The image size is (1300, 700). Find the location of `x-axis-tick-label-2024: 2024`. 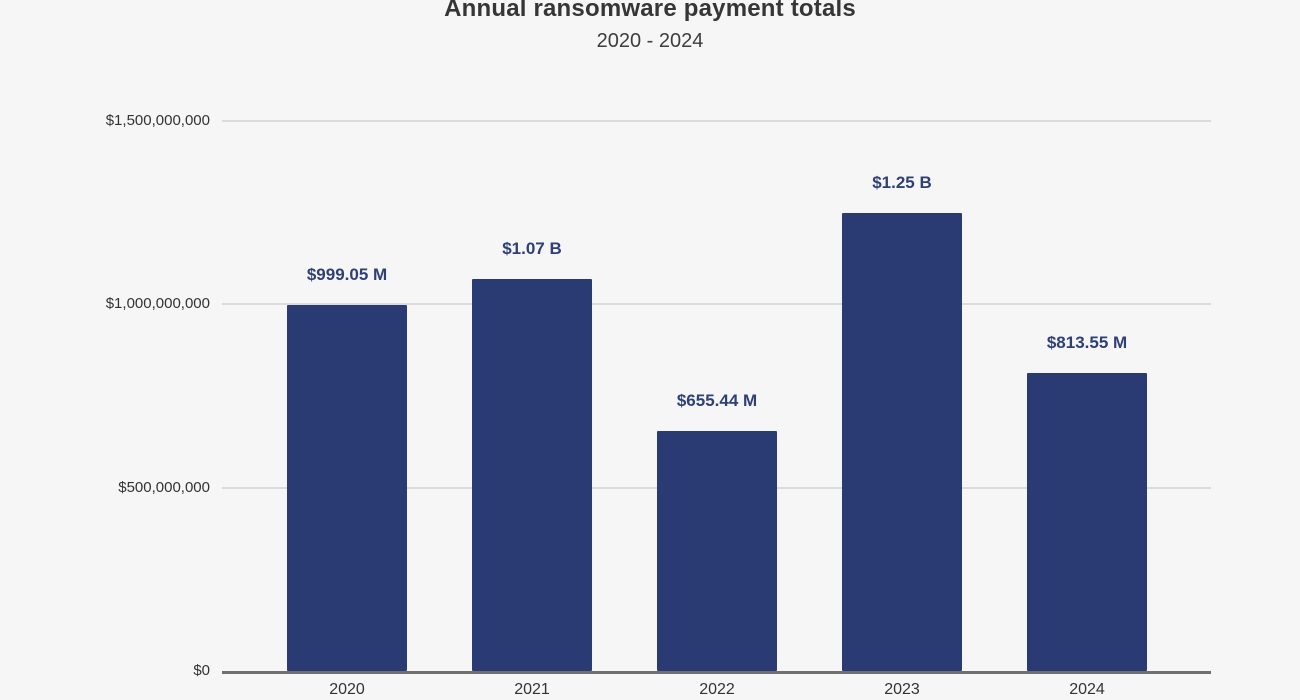

x-axis-tick-label-2024: 2024 is located at coordinates (1087, 689).